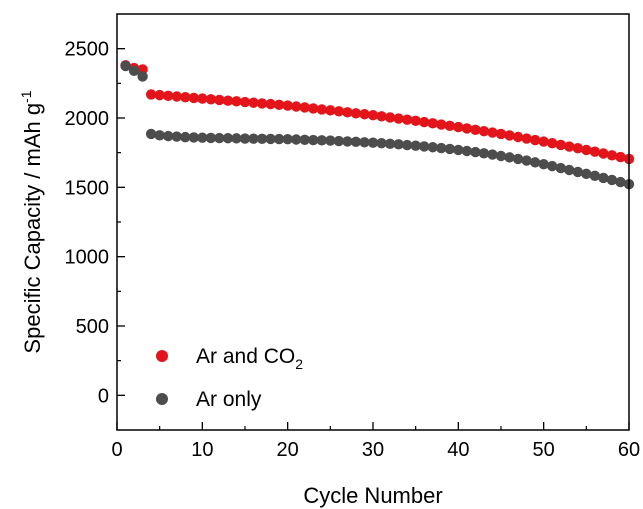 The image size is (643, 509). What do you see at coordinates (229, 378) in the screenshot?
I see `legend: Ar and CO2 Ar only` at bounding box center [229, 378].